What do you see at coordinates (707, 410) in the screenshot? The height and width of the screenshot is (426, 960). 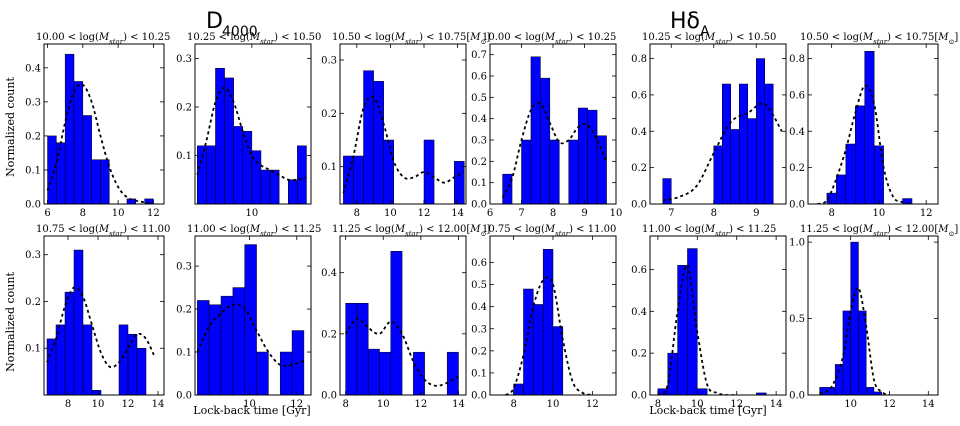 I see `x-axis-label-right: Lock-back time [Gyr]` at bounding box center [707, 410].